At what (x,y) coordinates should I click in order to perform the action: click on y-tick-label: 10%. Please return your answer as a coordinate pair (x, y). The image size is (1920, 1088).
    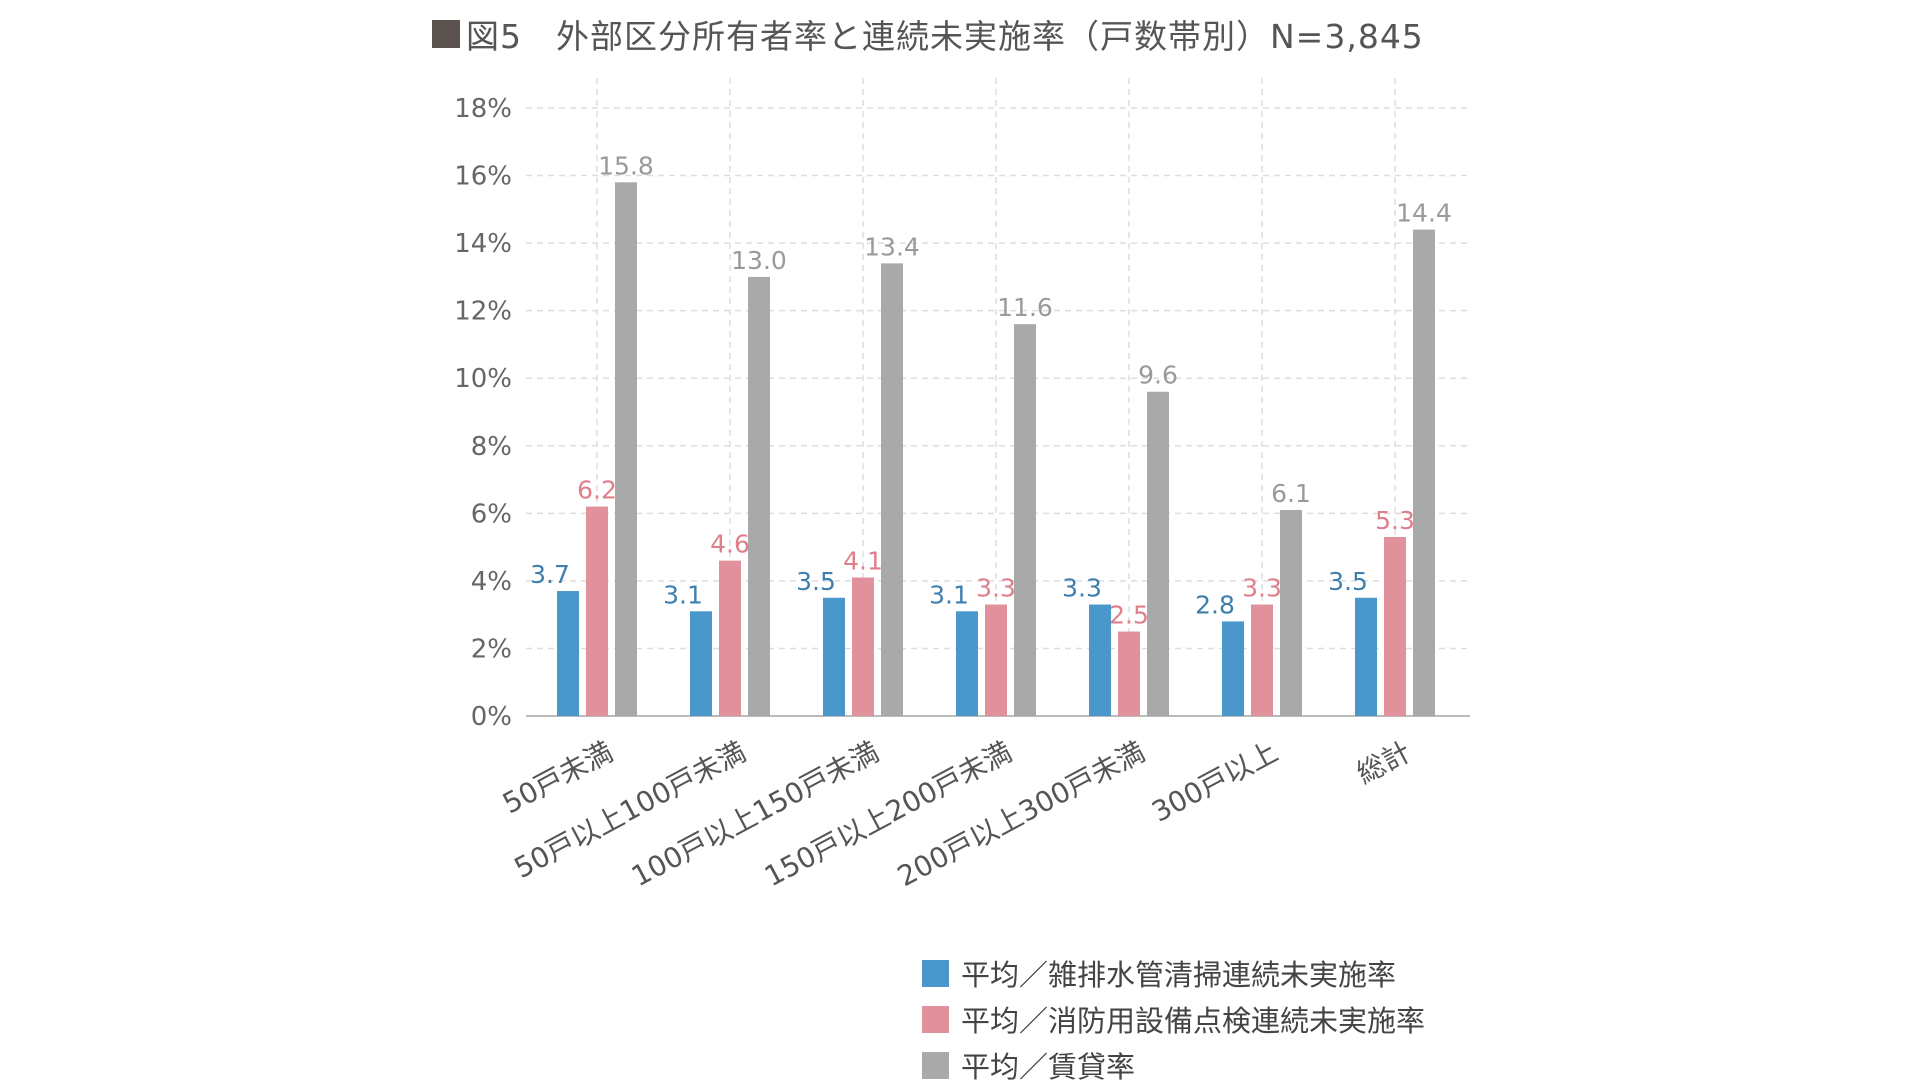
    Looking at the image, I should click on (483, 379).